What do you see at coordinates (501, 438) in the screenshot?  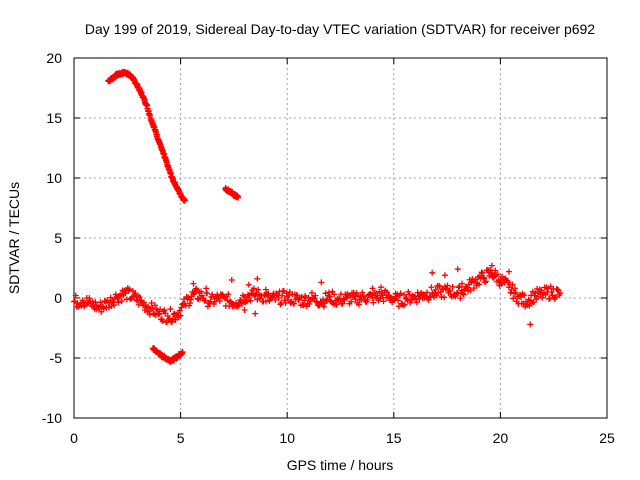 I see `x-tick-label: 20` at bounding box center [501, 438].